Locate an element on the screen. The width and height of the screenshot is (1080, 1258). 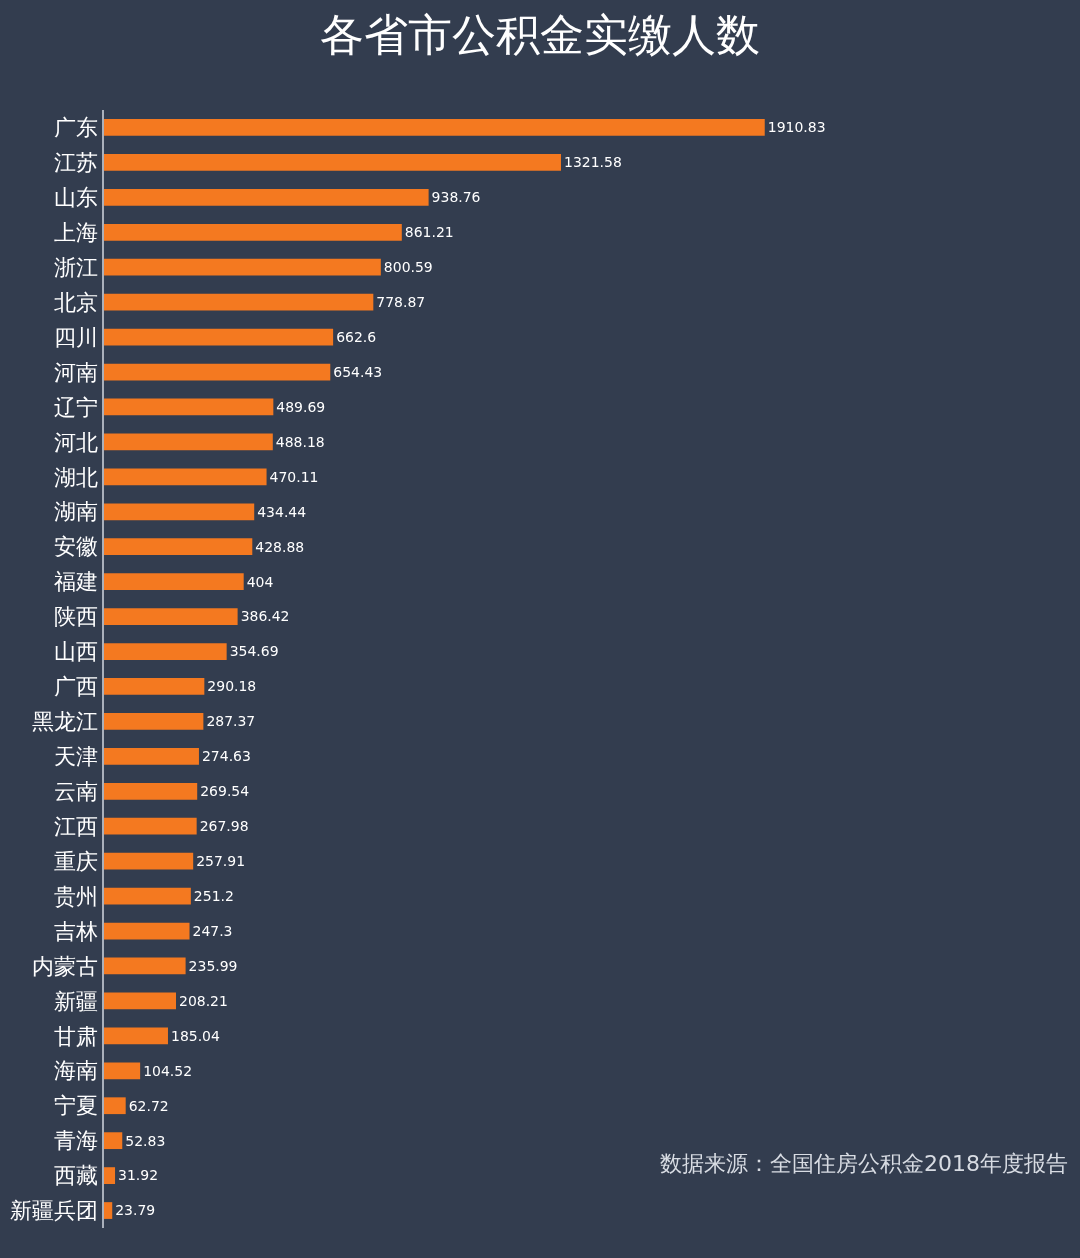
data-label: 778.87 is located at coordinates (401, 302).